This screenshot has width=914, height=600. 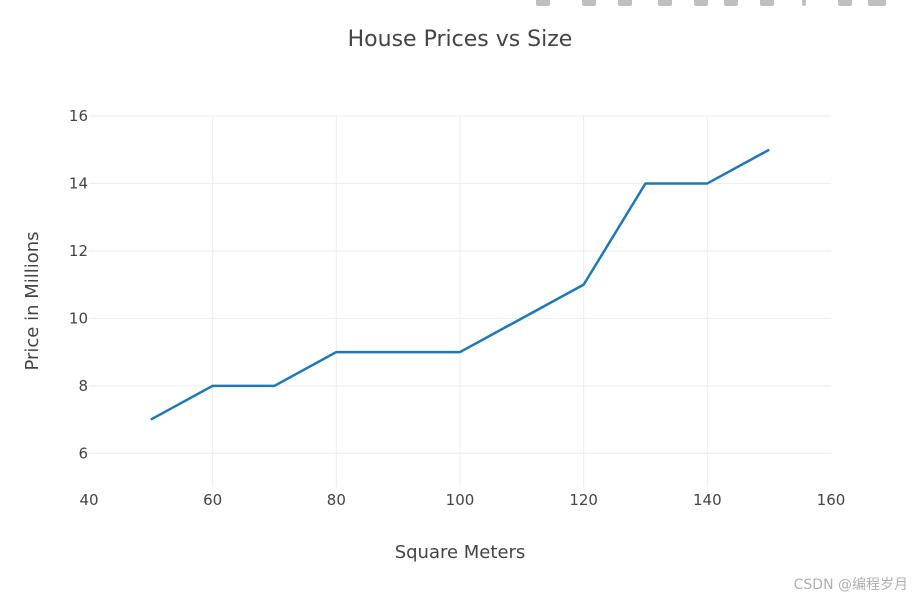 I want to click on x-tick-label: 120, so click(x=583, y=500).